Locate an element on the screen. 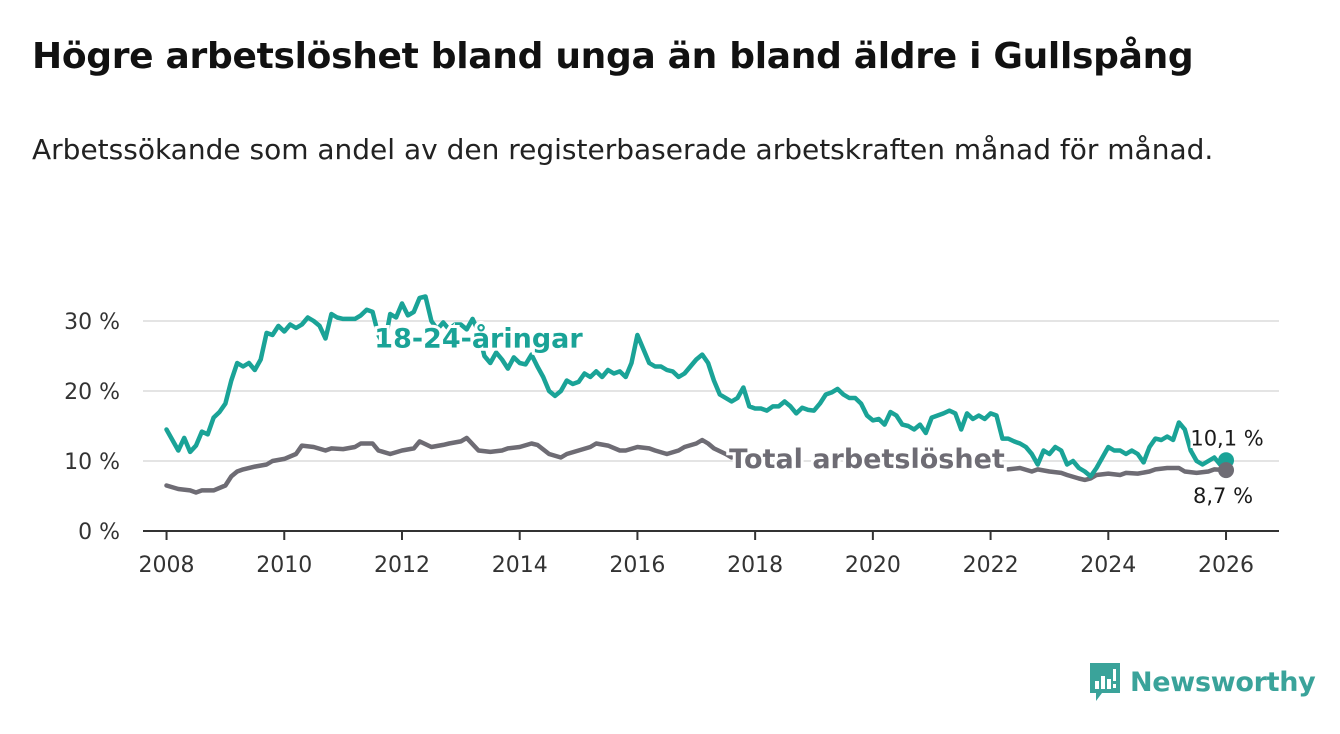 The height and width of the screenshot is (734, 1340). x-tick-label: 2026 is located at coordinates (1226, 565).